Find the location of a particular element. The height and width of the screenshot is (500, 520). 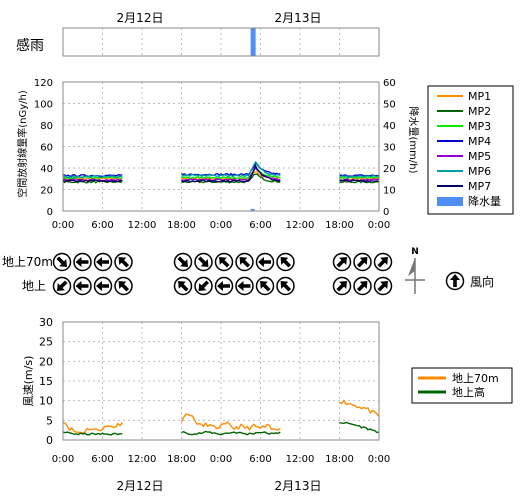

wind-ylabel: 風速(m/s) is located at coordinates (28, 381).